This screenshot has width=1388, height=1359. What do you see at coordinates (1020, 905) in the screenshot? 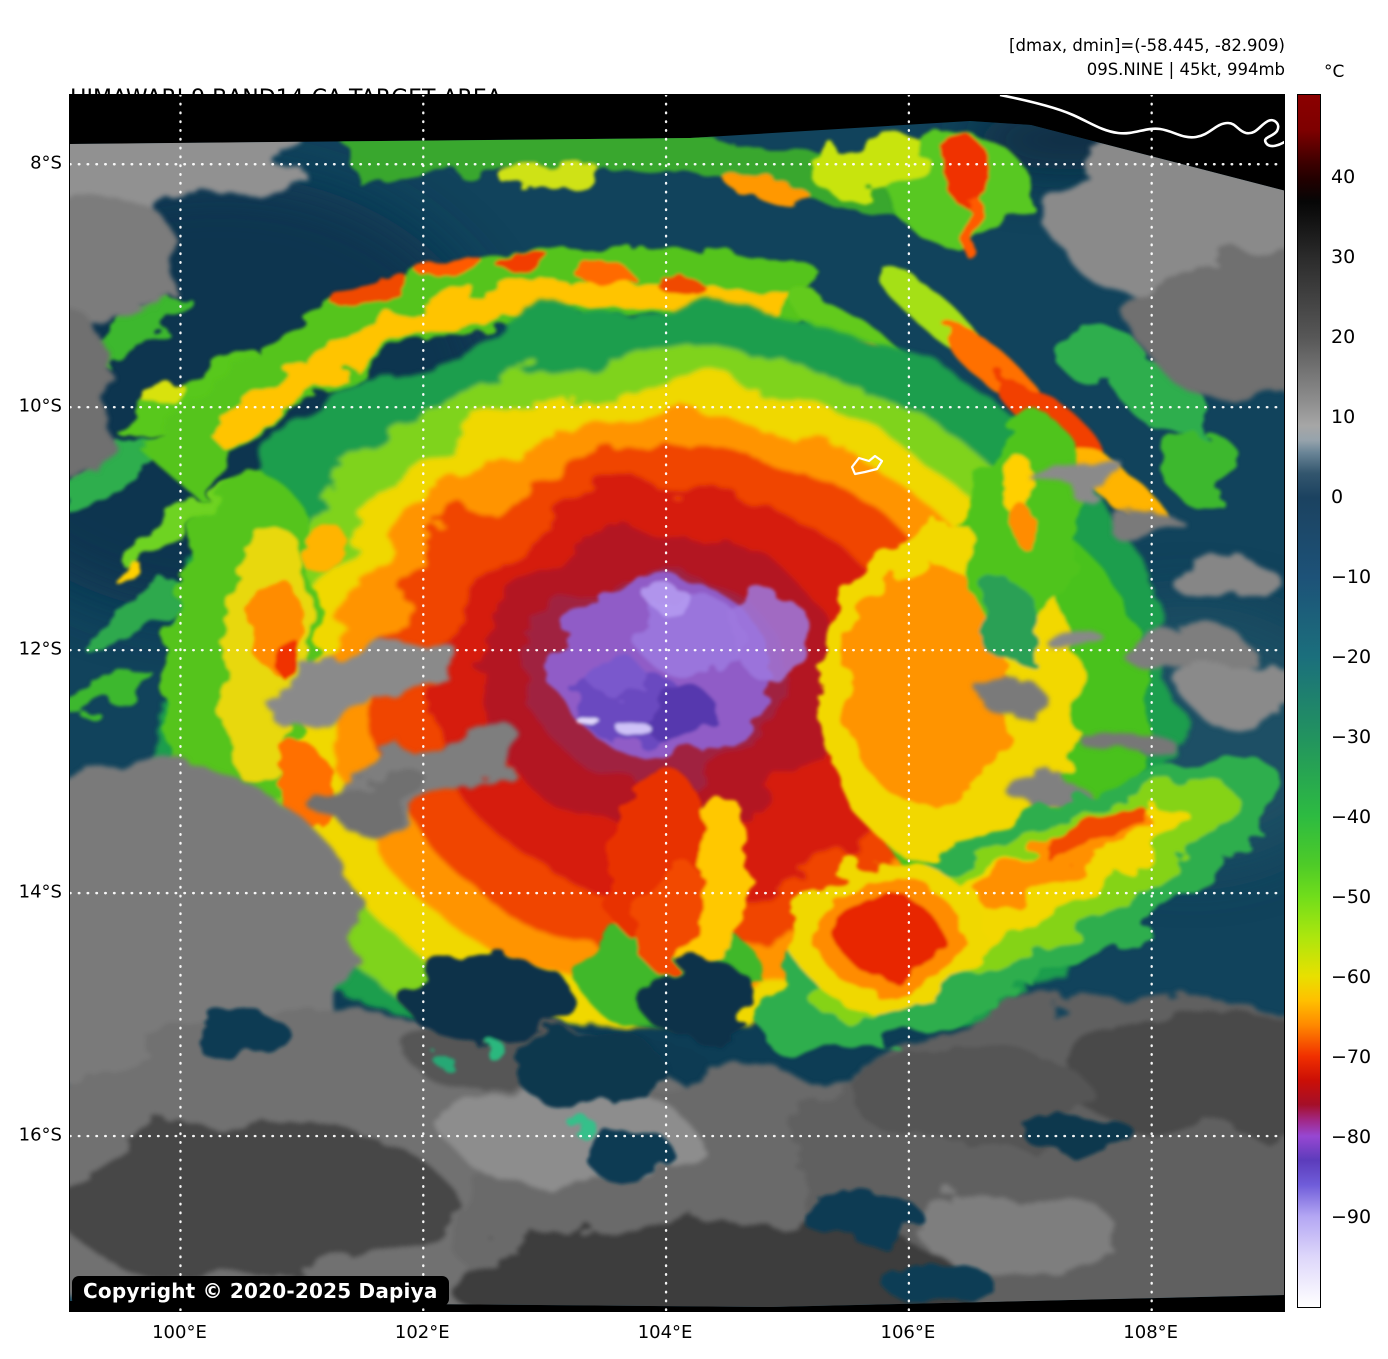
I see `southeast-band` at bounding box center [1020, 905].